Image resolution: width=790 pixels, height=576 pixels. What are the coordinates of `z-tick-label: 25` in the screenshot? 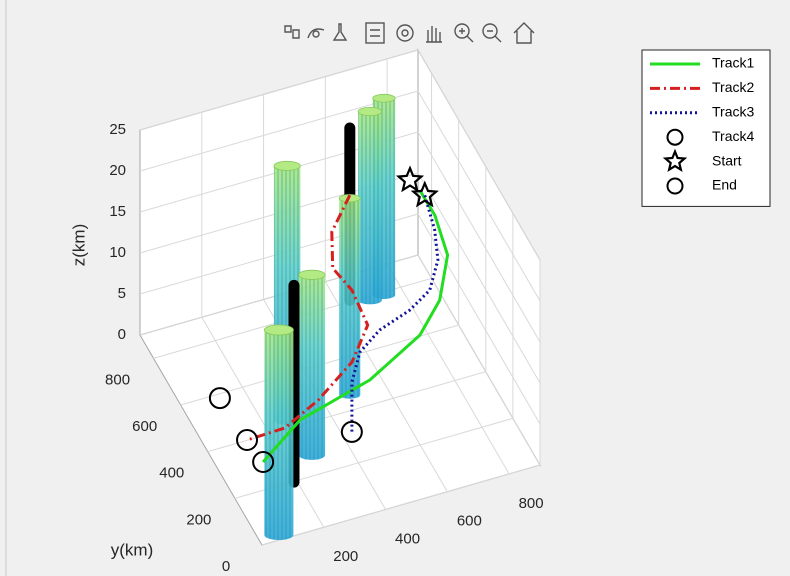 It's located at (117, 129).